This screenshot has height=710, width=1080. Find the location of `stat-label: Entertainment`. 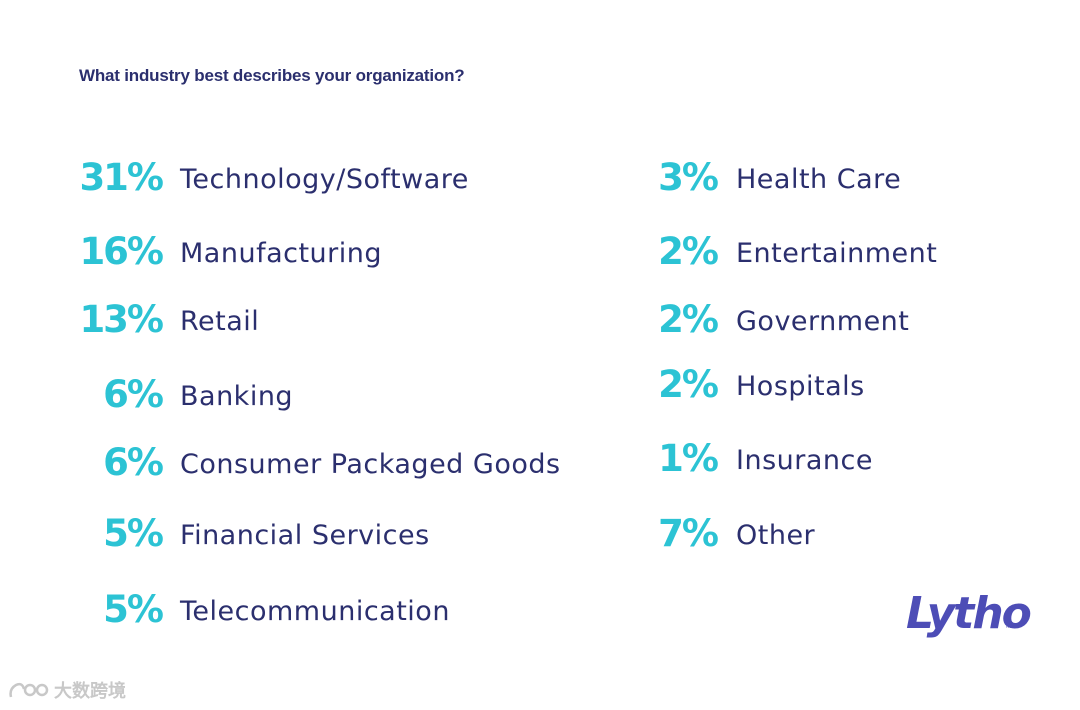

stat-label: Entertainment is located at coordinates (837, 253).